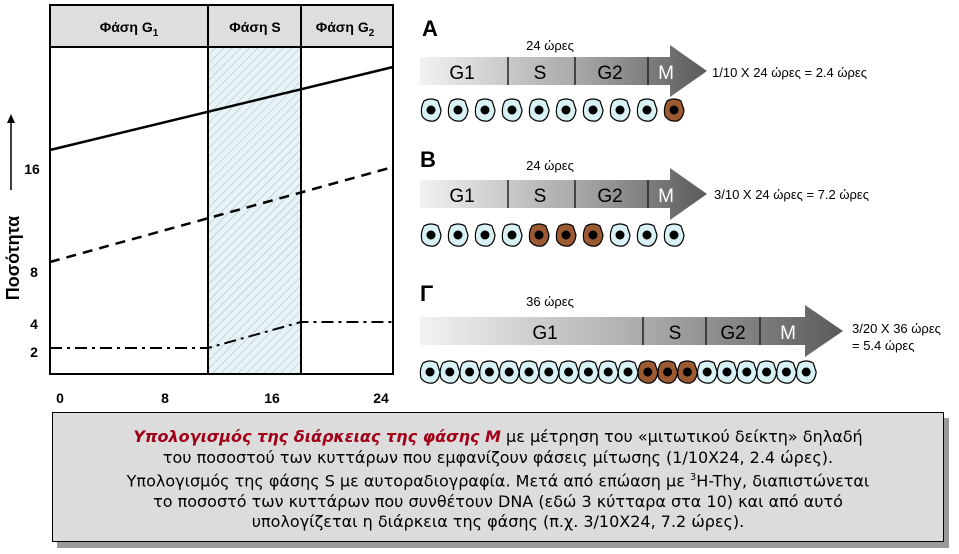 The width and height of the screenshot is (959, 554). Describe the element at coordinates (883, 345) in the screenshot. I see `calc-text-line2: = 5.4 ώρες` at that location.